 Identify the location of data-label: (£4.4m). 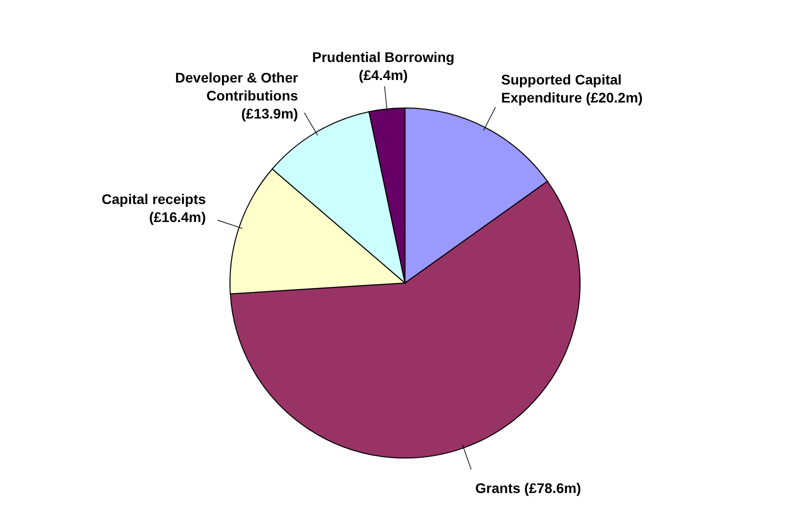
(383, 75).